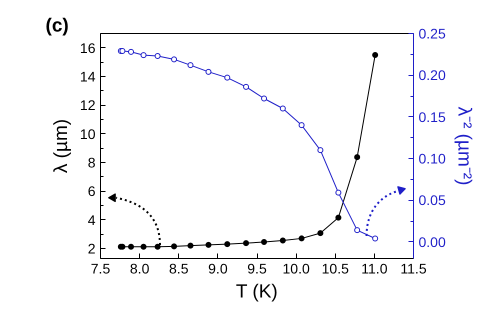 The image size is (497, 316). What do you see at coordinates (88, 76) in the screenshot?
I see `y-tick-label: 14` at bounding box center [88, 76].